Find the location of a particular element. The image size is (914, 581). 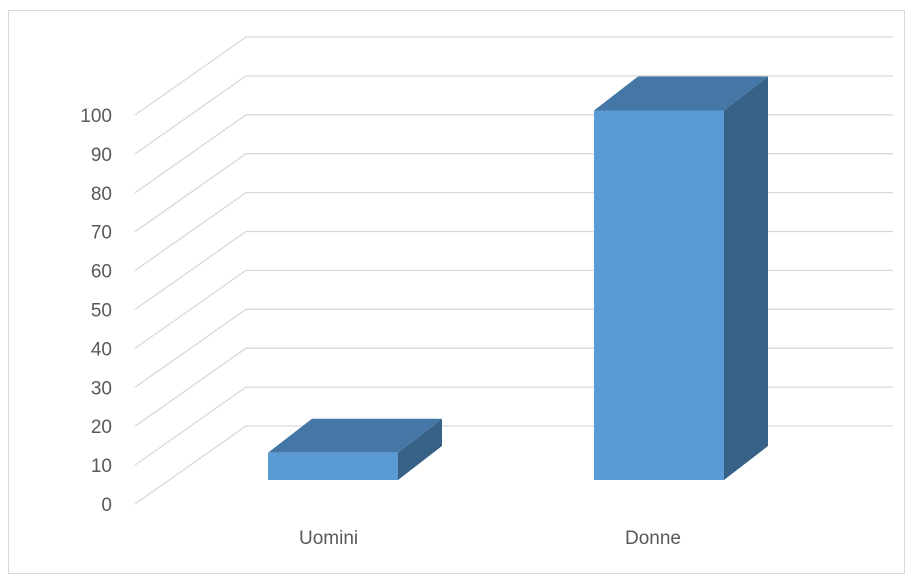

y-tick-label: 10 is located at coordinates (101, 466).